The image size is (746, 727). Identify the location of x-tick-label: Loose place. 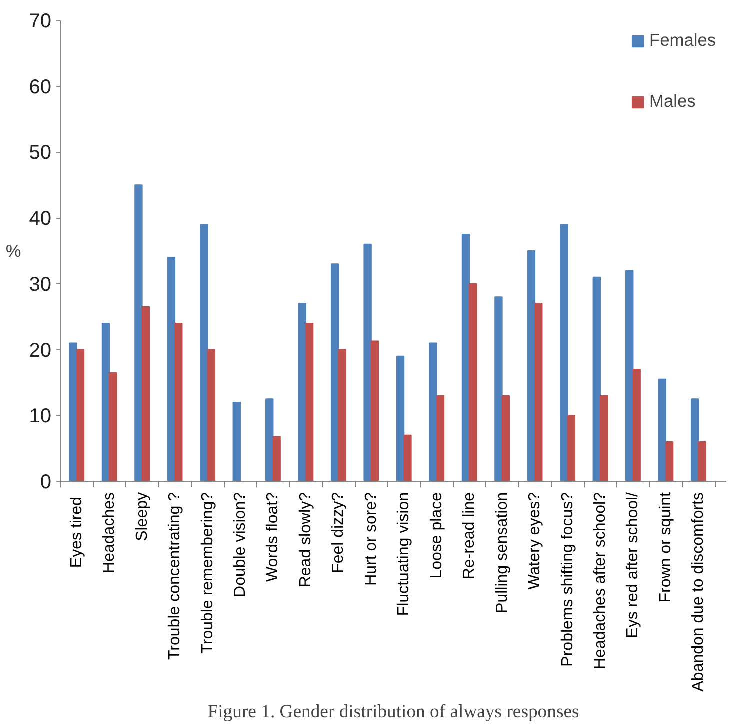
(437, 535).